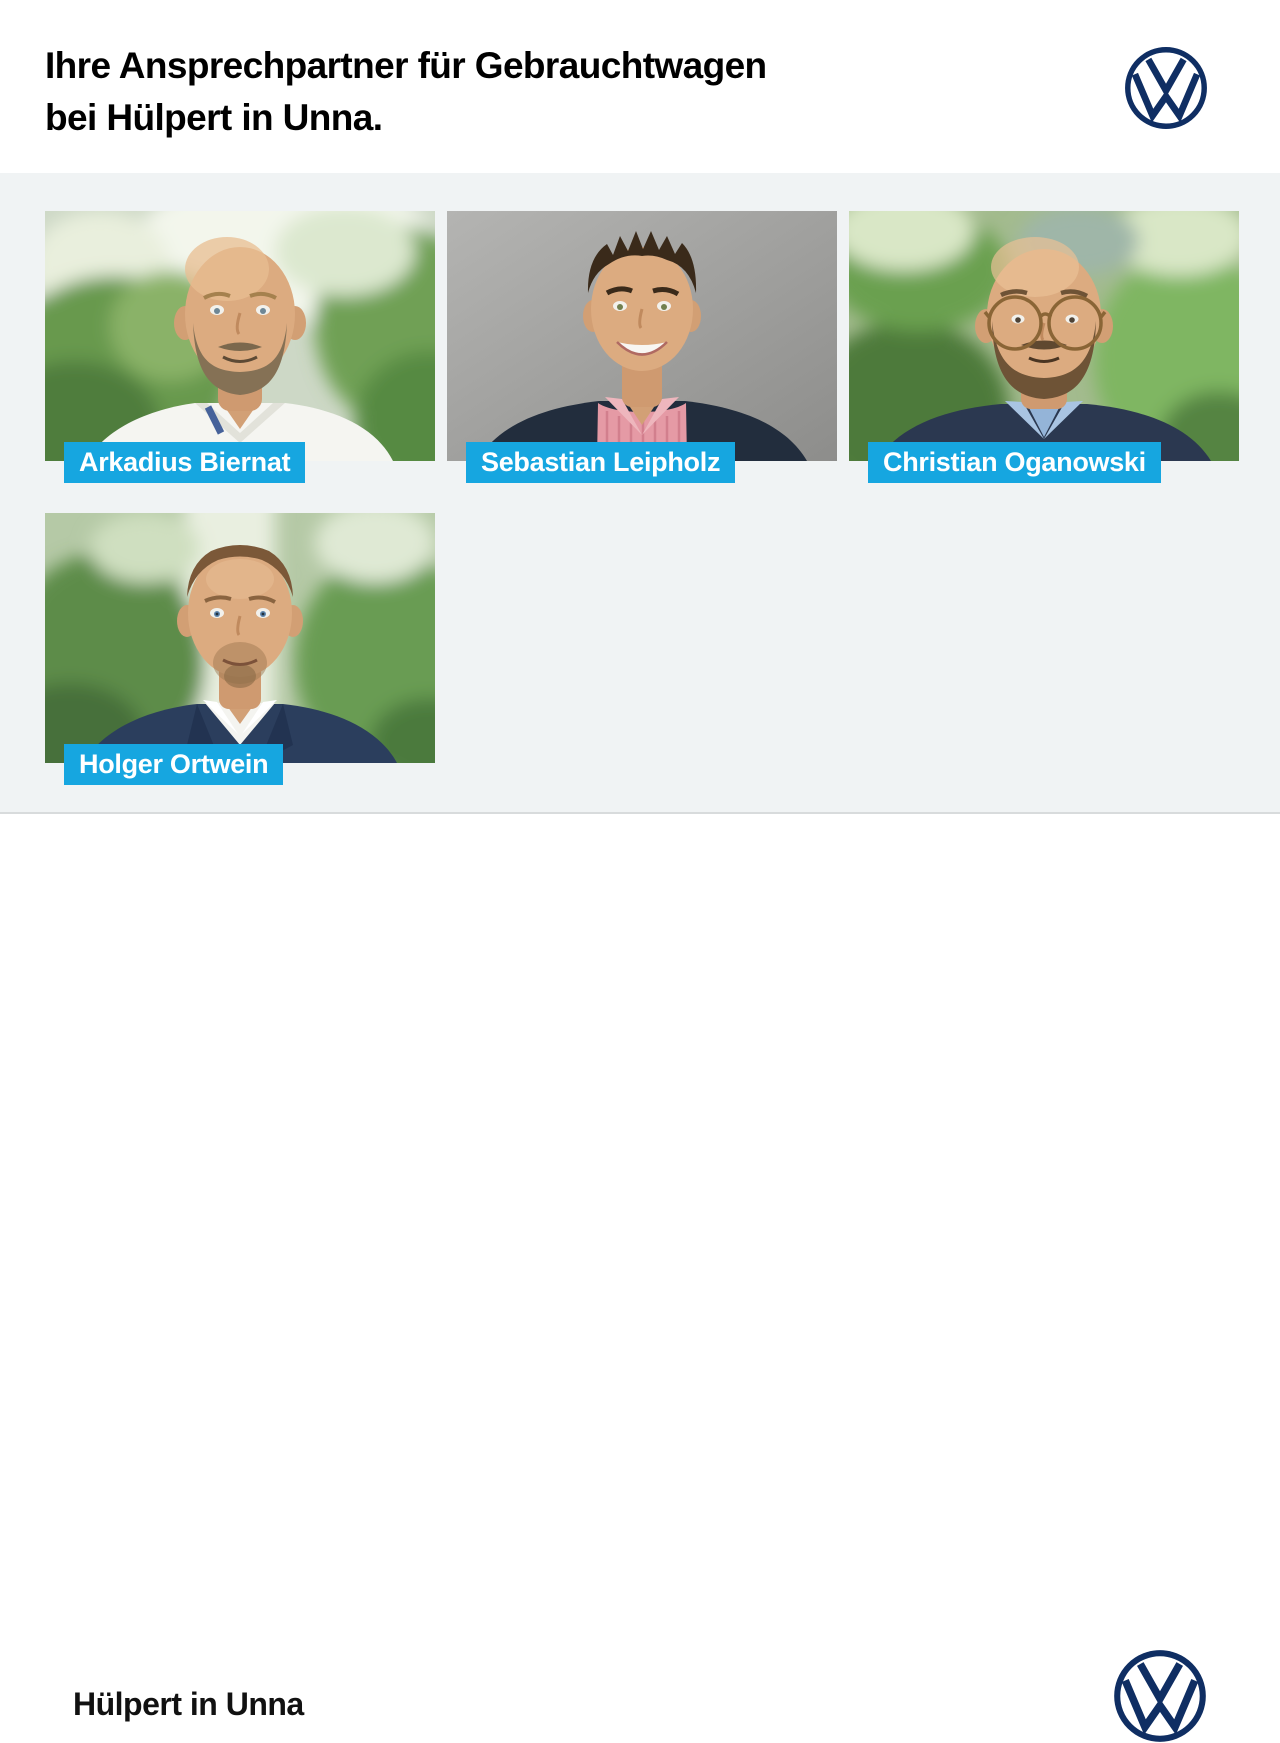 This screenshot has width=1280, height=1743. I want to click on person-name-tag: Christian Oganowski, so click(1014, 462).